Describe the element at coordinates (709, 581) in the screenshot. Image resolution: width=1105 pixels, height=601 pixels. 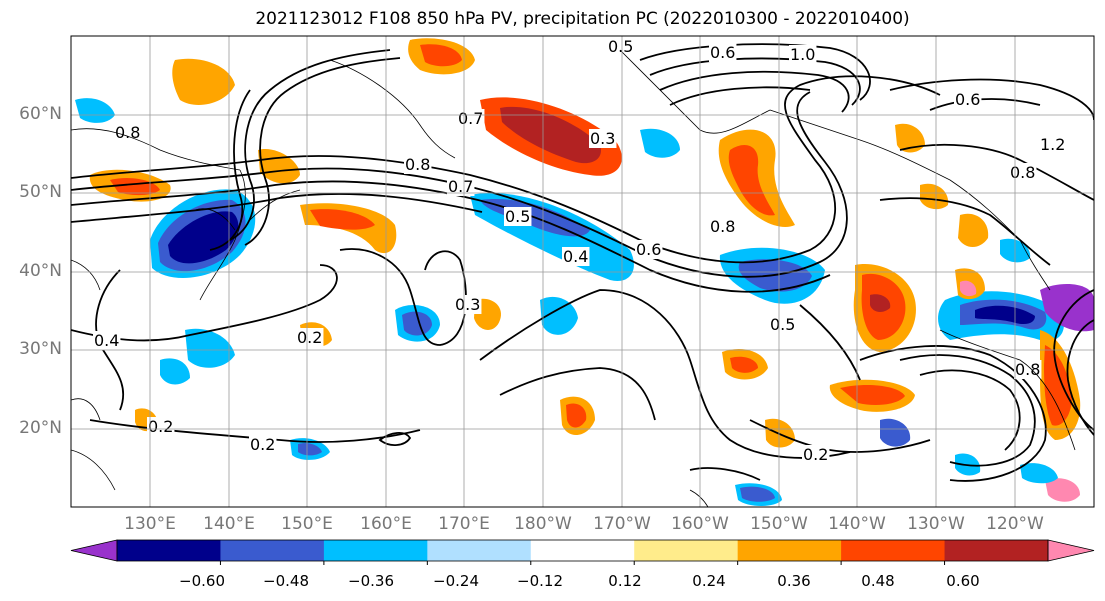
I see `colorbar-tick-label: 0.24` at that location.